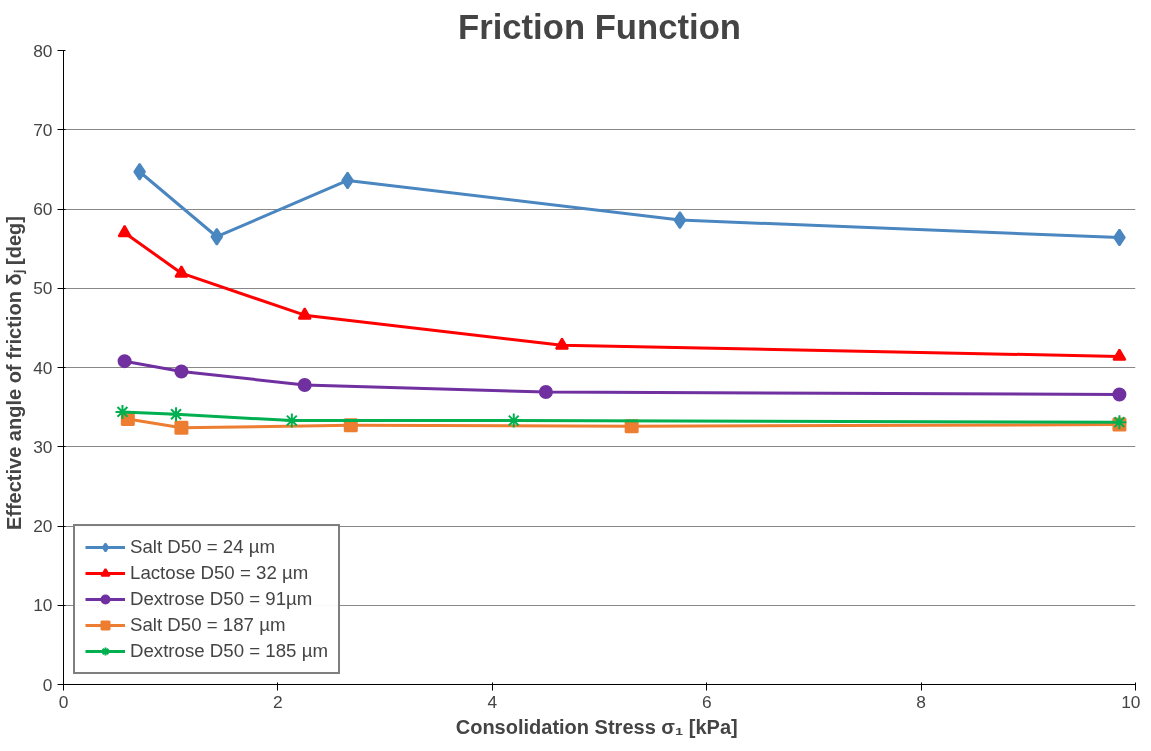  I want to click on x-axis-title: Consolidation Stress σ₁ [kPa], so click(596, 726).